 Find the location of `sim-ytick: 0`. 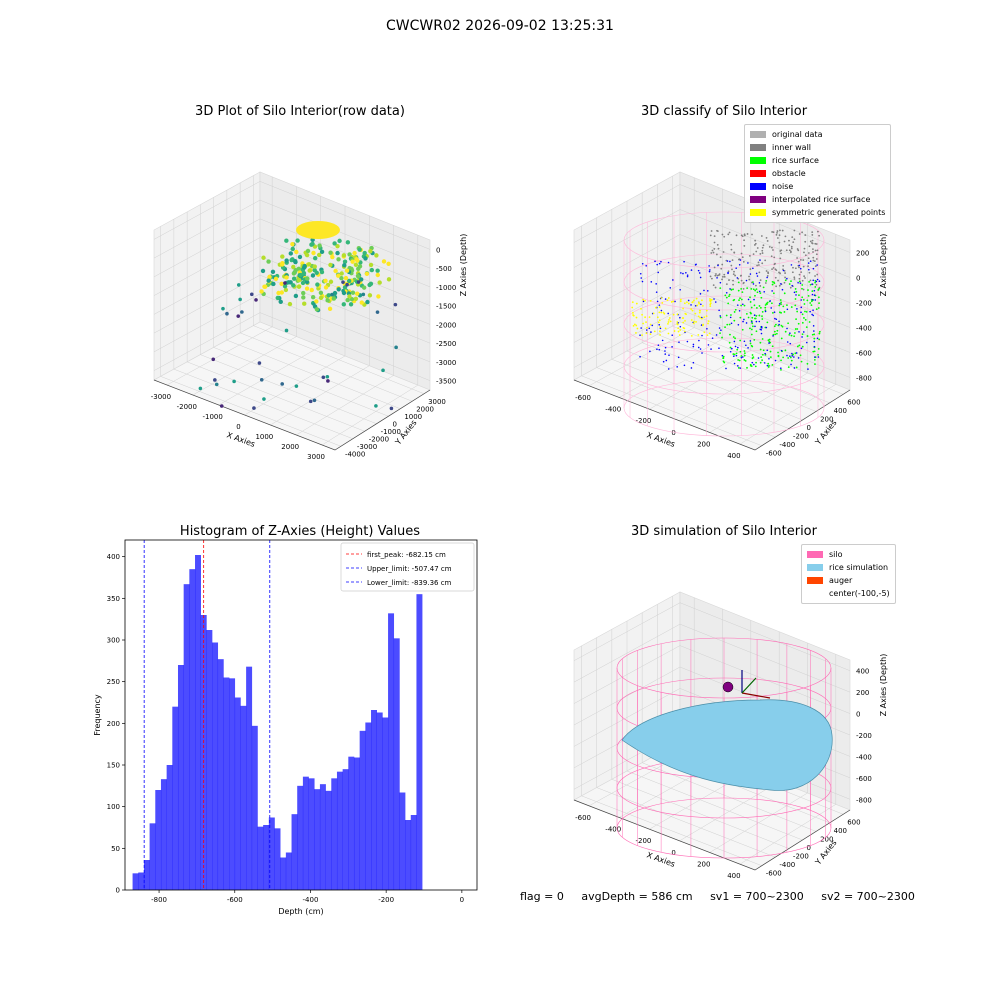

sim-ytick: 0 is located at coordinates (809, 848).